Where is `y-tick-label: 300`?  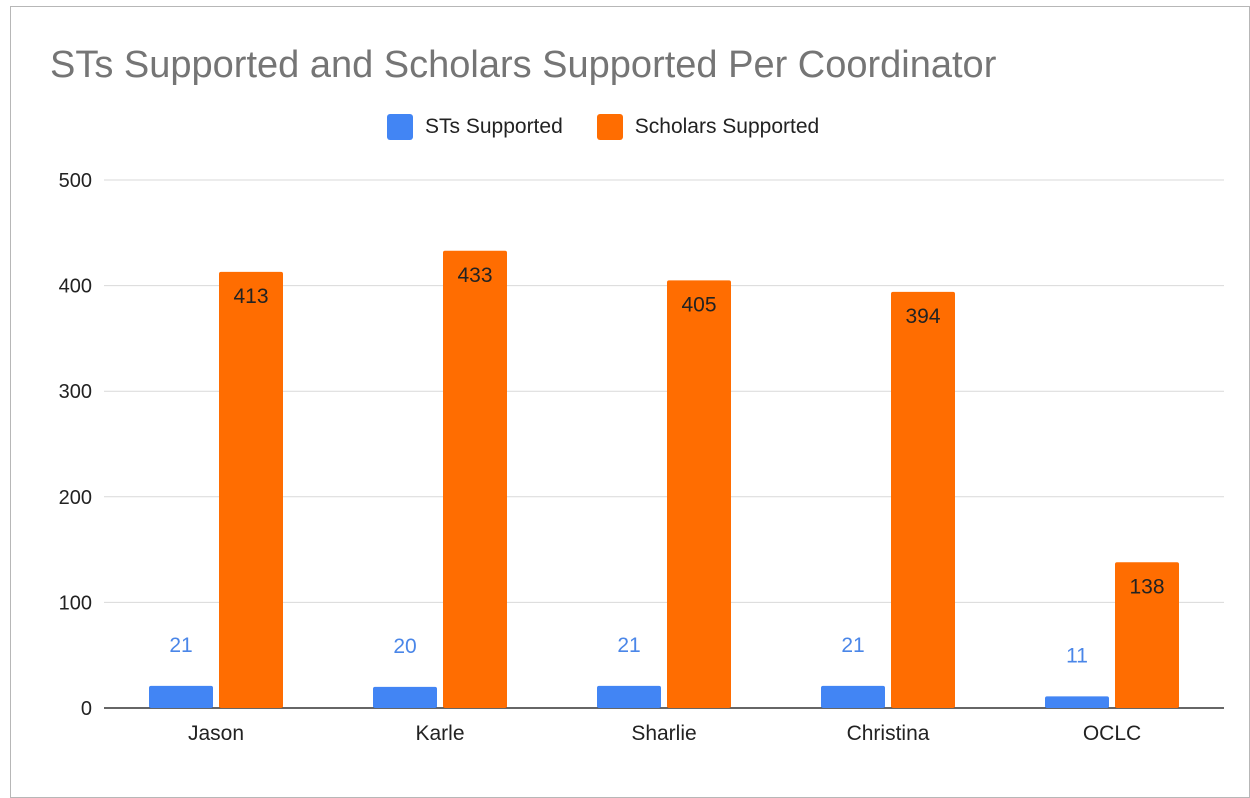 y-tick-label: 300 is located at coordinates (75, 392).